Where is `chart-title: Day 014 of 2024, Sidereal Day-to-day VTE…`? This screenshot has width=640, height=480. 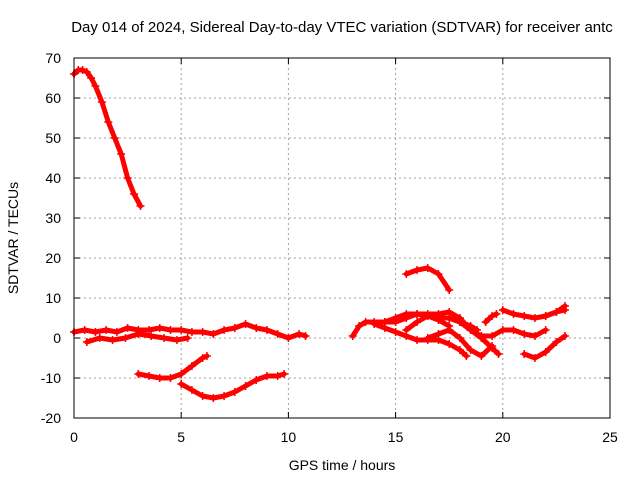 chart-title: Day 014 of 2024, Sidereal Day-to-day VTE… is located at coordinates (342, 27).